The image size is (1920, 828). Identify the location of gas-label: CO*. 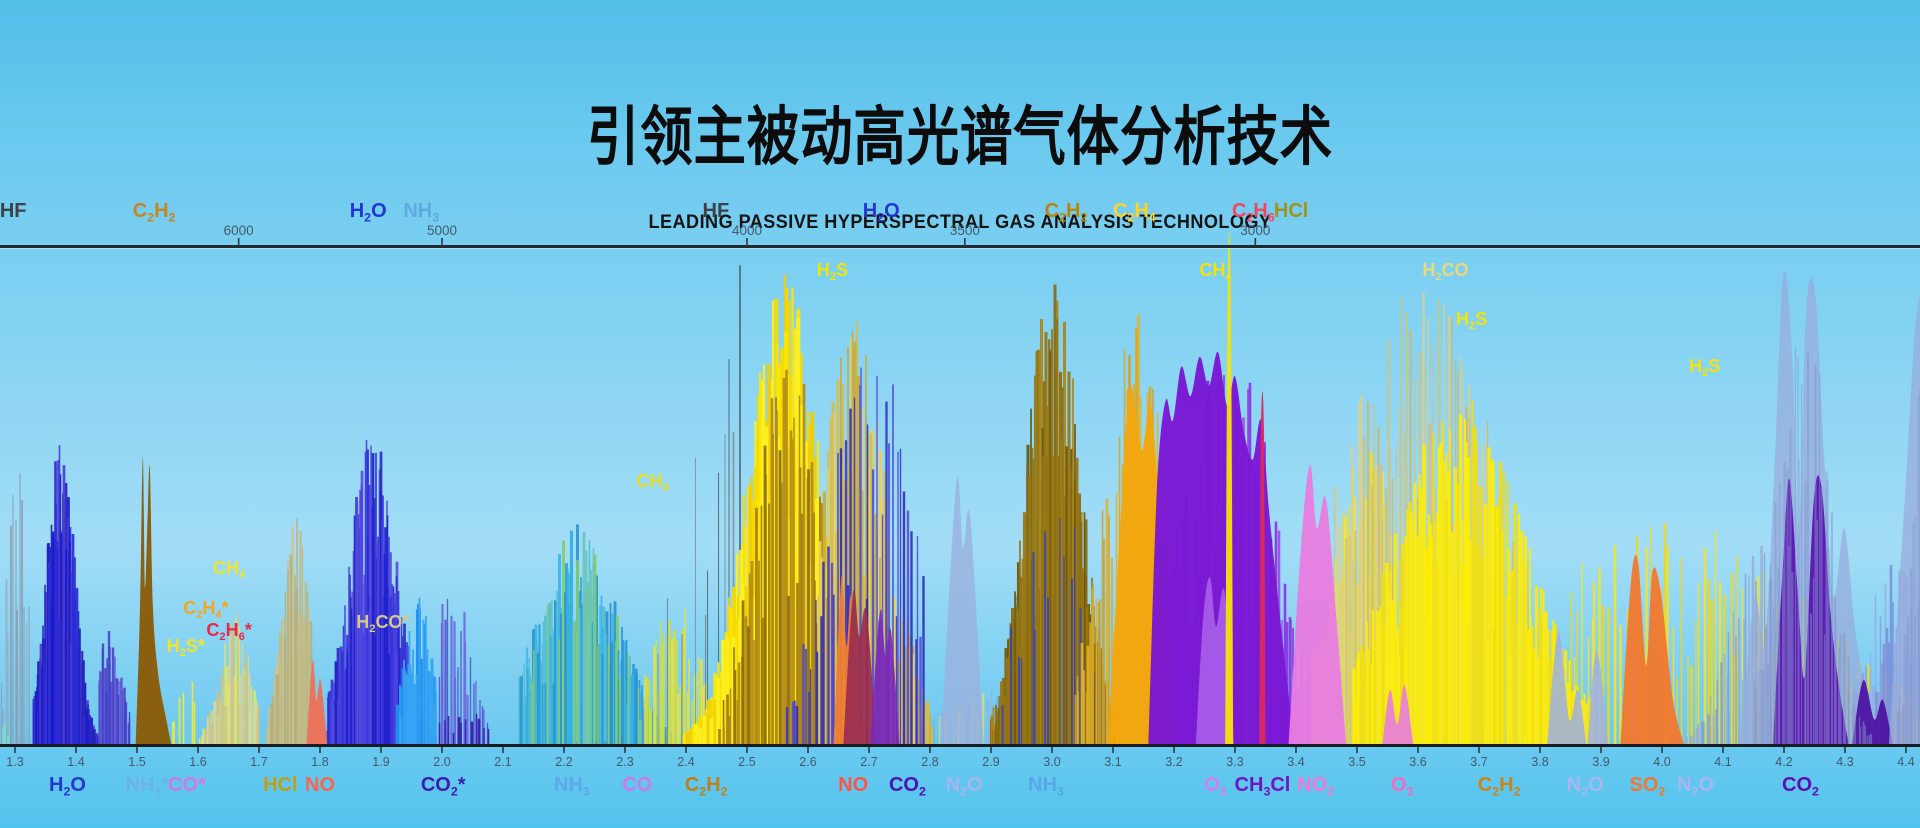
(187, 785).